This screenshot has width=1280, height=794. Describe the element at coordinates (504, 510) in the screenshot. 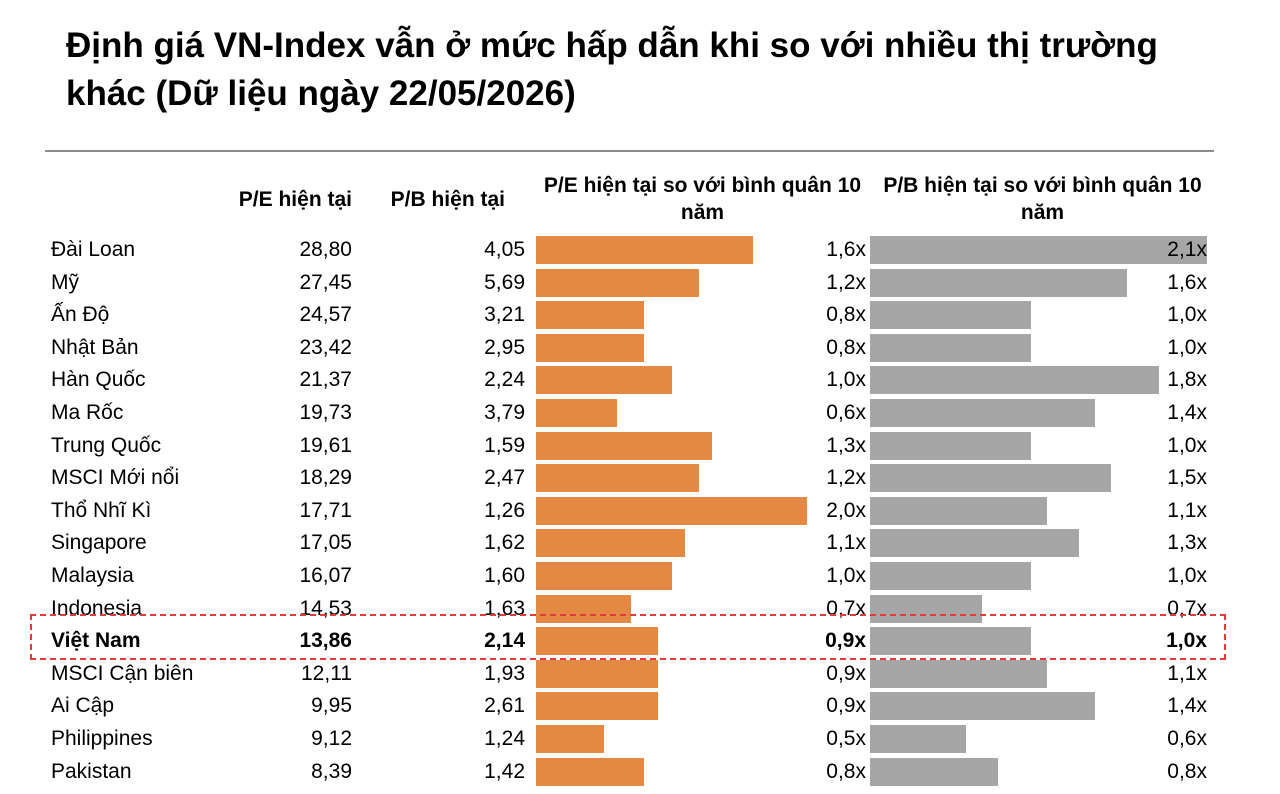

I see `pb-value: 1,26` at that location.